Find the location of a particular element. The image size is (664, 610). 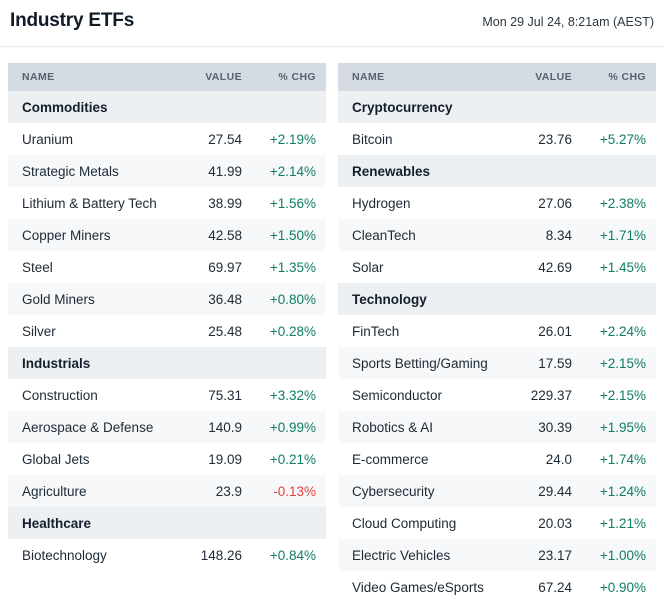

etf-row: Robotics & AI 30.39 +1.95% is located at coordinates (497, 427).